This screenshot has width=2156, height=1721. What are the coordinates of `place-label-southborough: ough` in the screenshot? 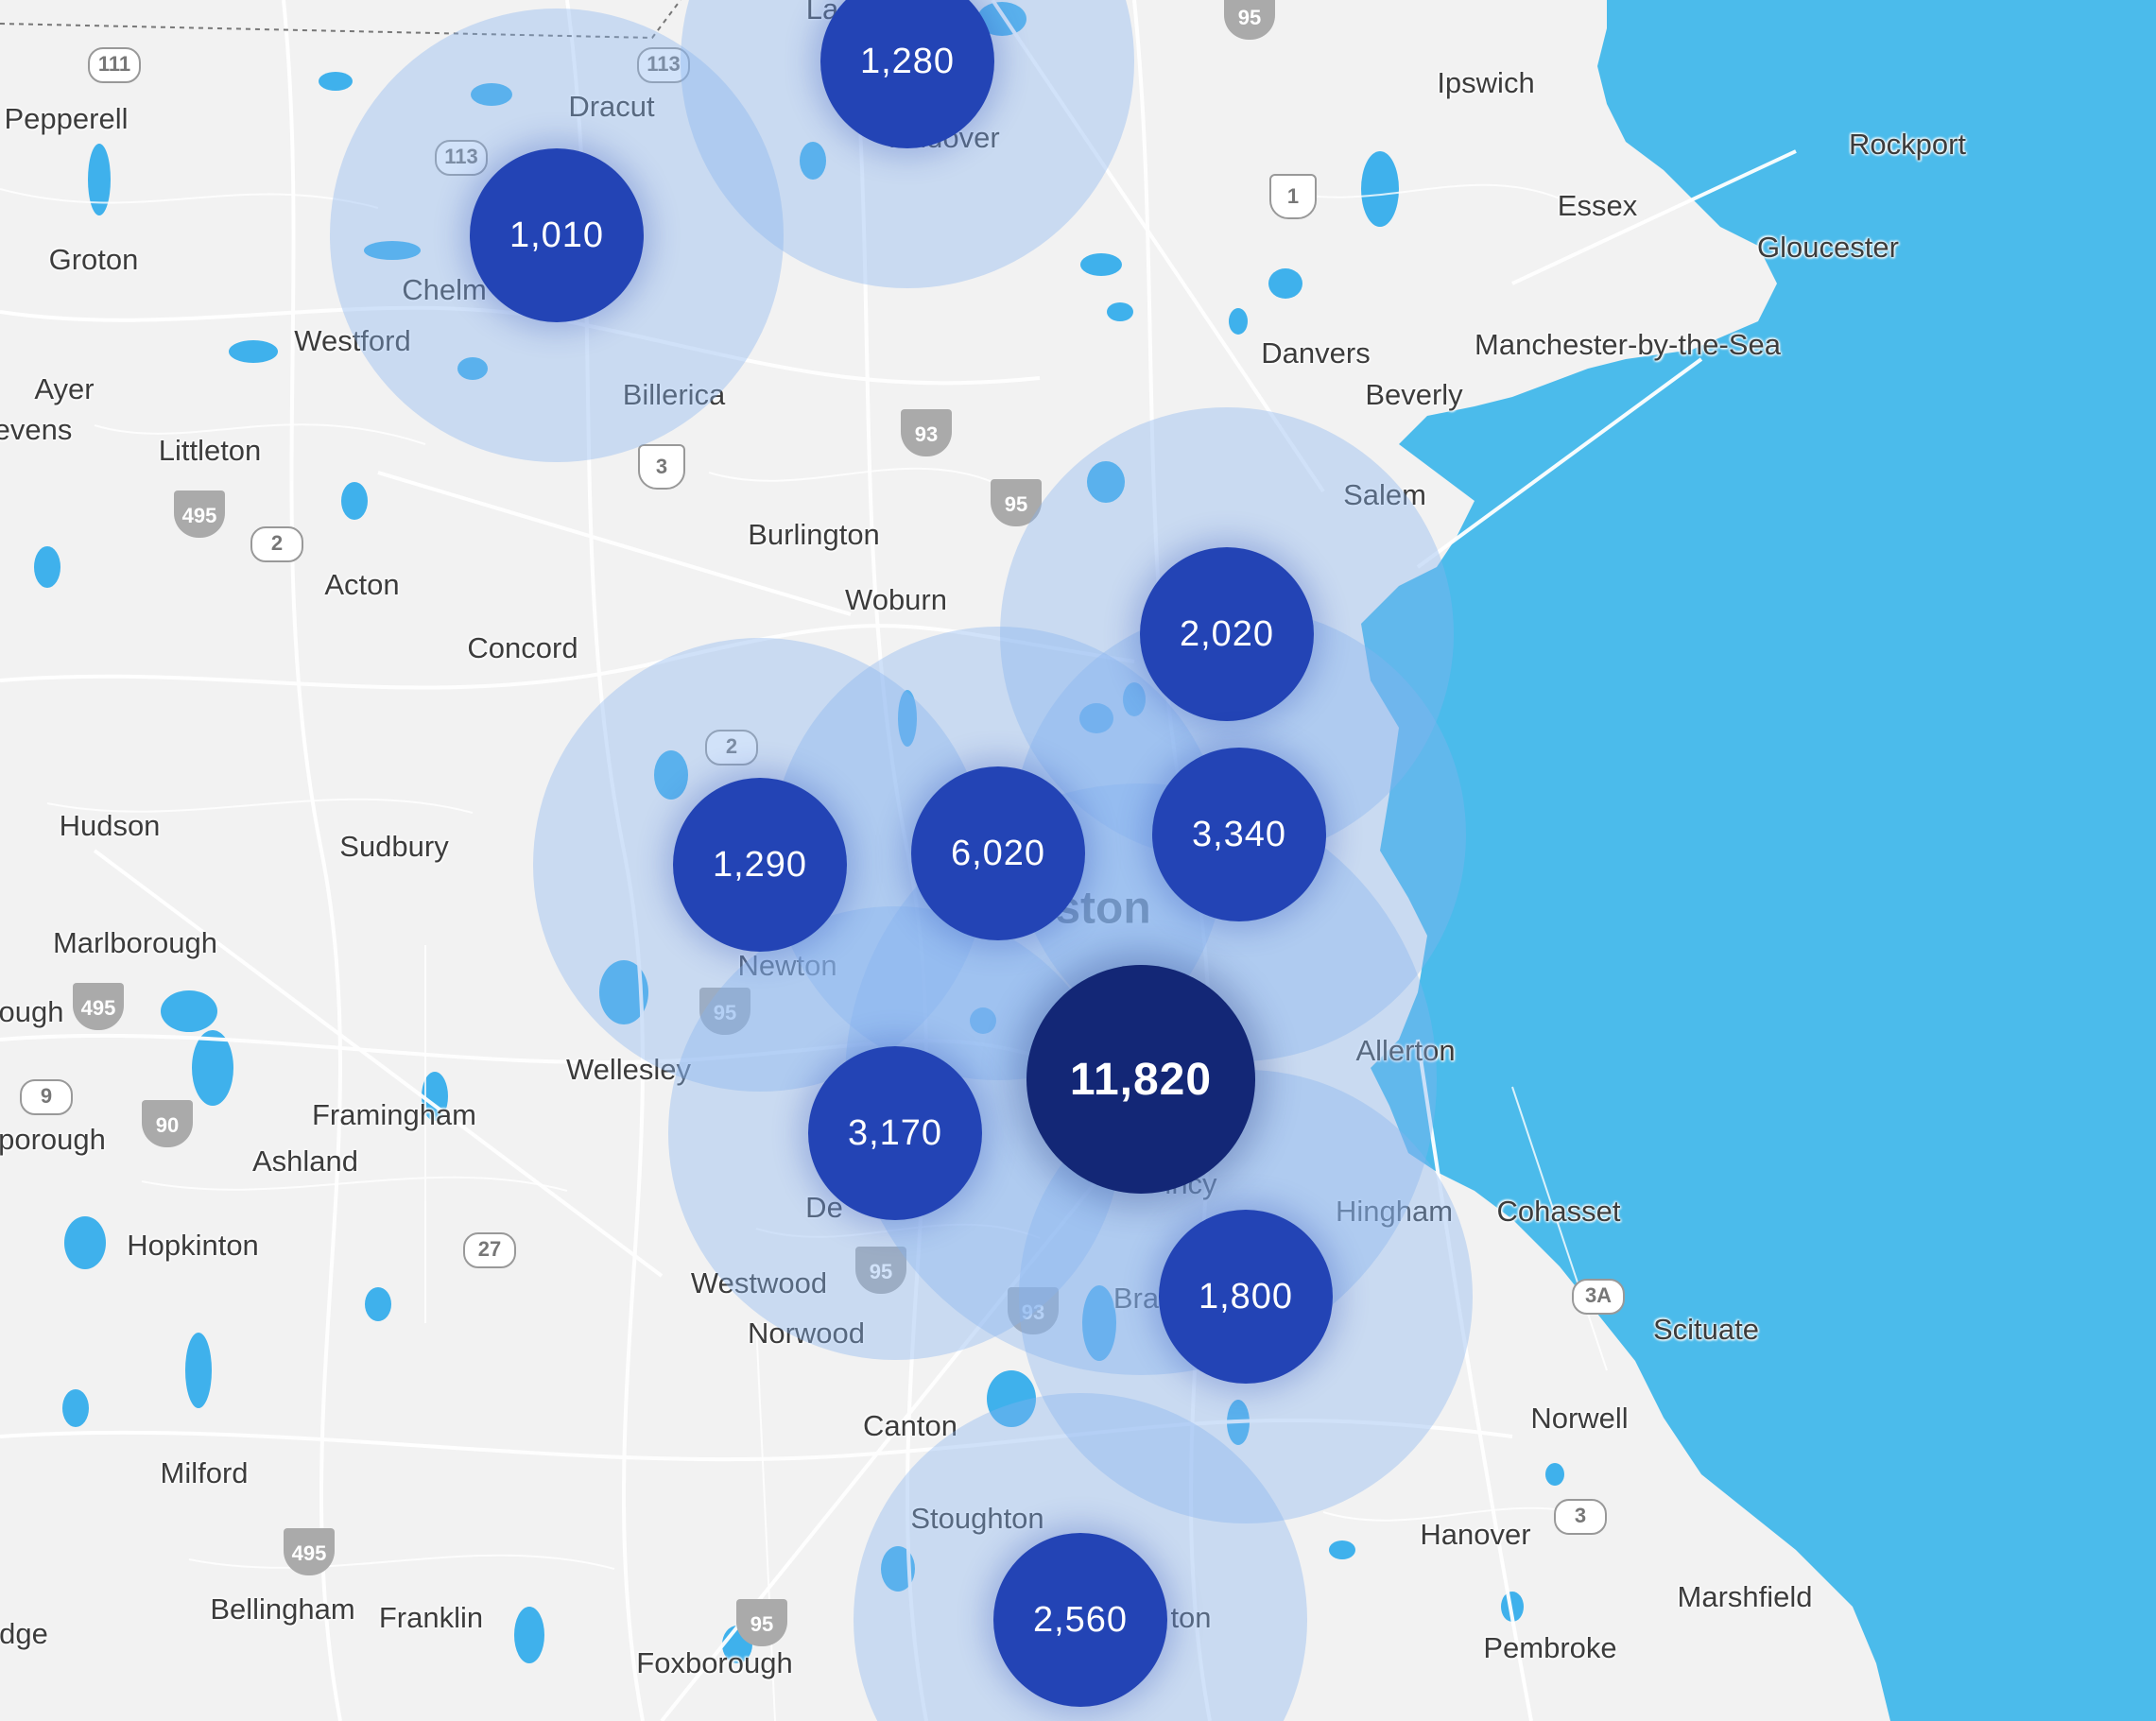 It's located at (32, 1012).